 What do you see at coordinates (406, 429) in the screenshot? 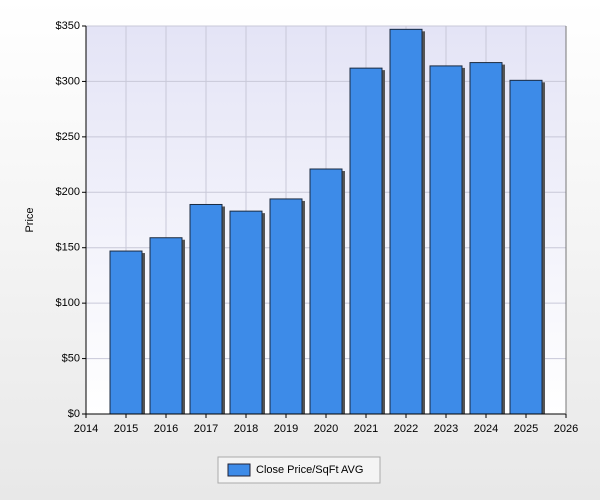
I see `x-tick-label: 2022` at bounding box center [406, 429].